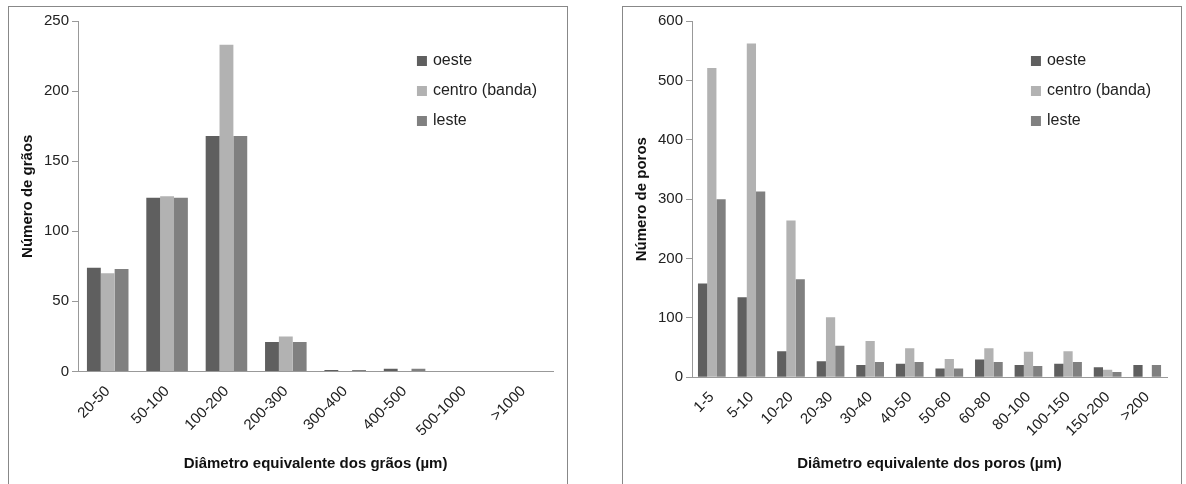  What do you see at coordinates (671, 138) in the screenshot?
I see `y-tick-label: 400` at bounding box center [671, 138].